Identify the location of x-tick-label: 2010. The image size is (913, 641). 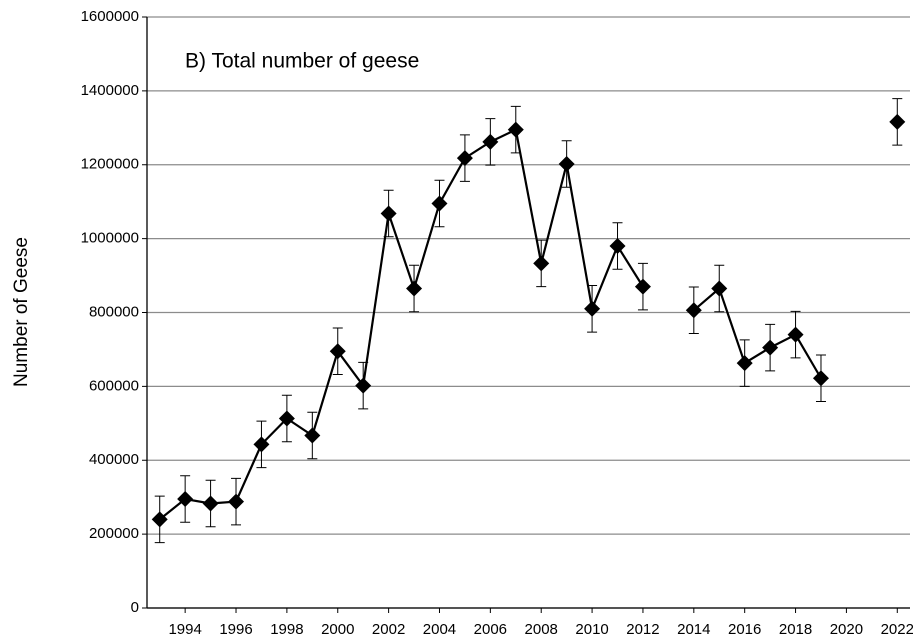
(591, 629).